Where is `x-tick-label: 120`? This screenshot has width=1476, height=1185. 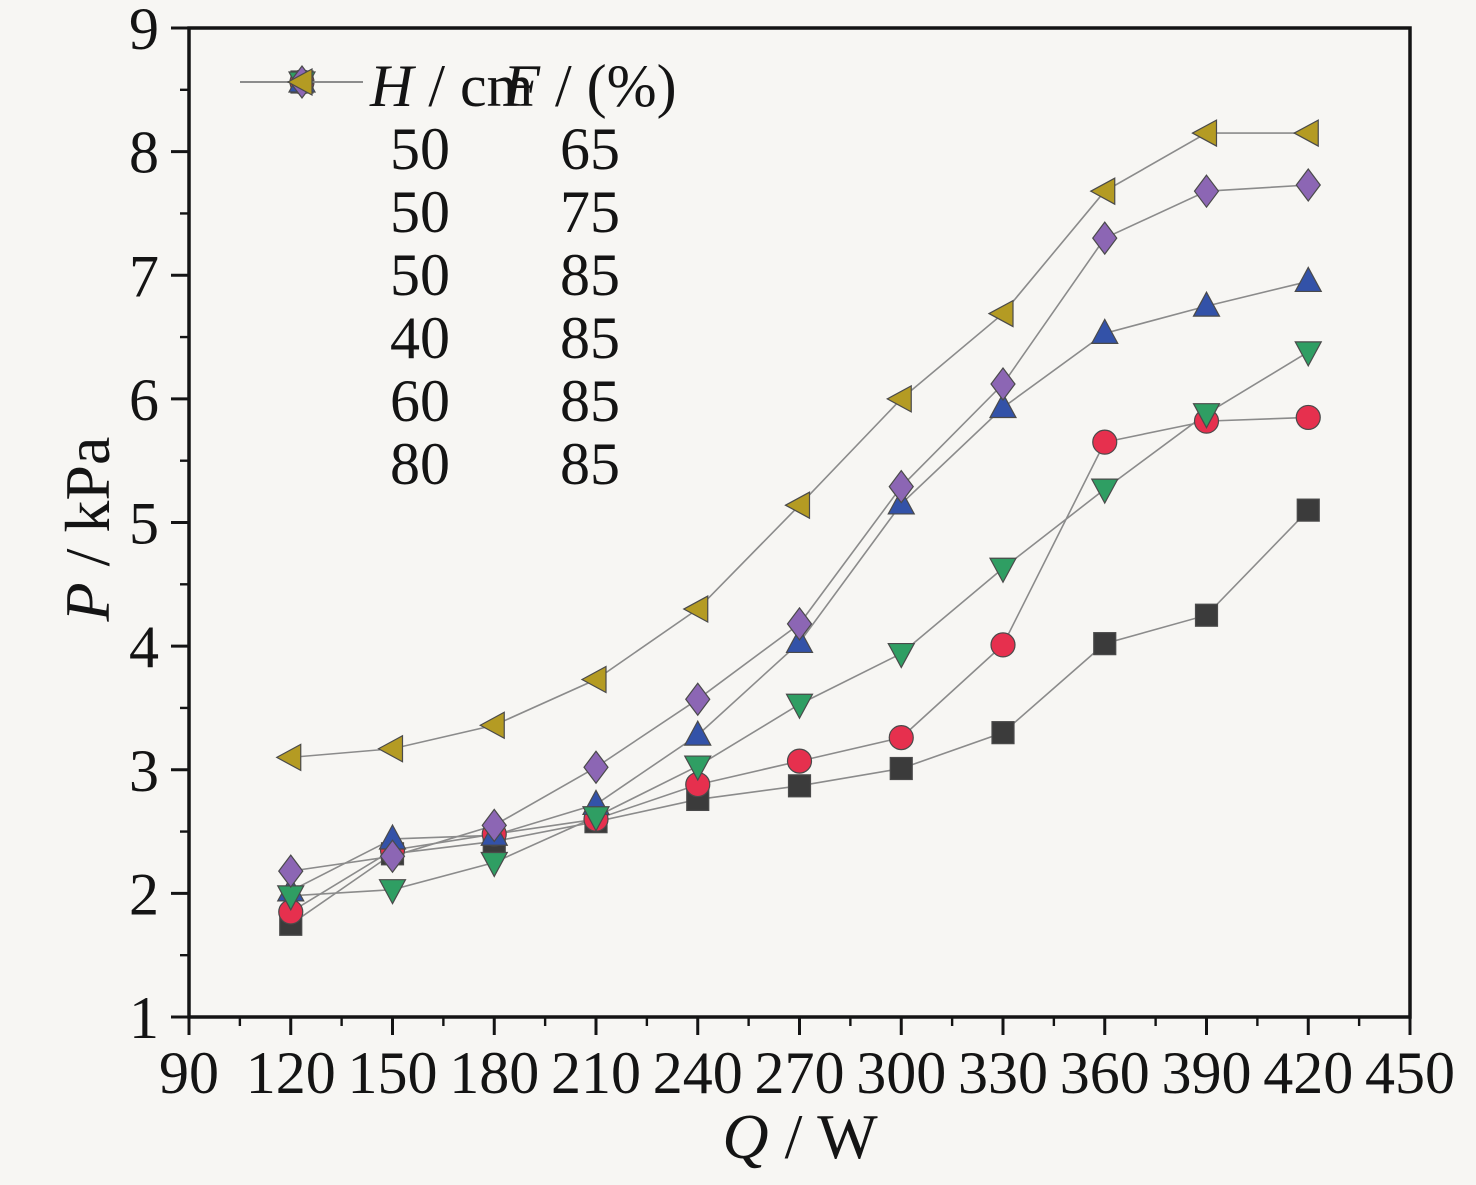
x-tick-label: 120 is located at coordinates (291, 1073).